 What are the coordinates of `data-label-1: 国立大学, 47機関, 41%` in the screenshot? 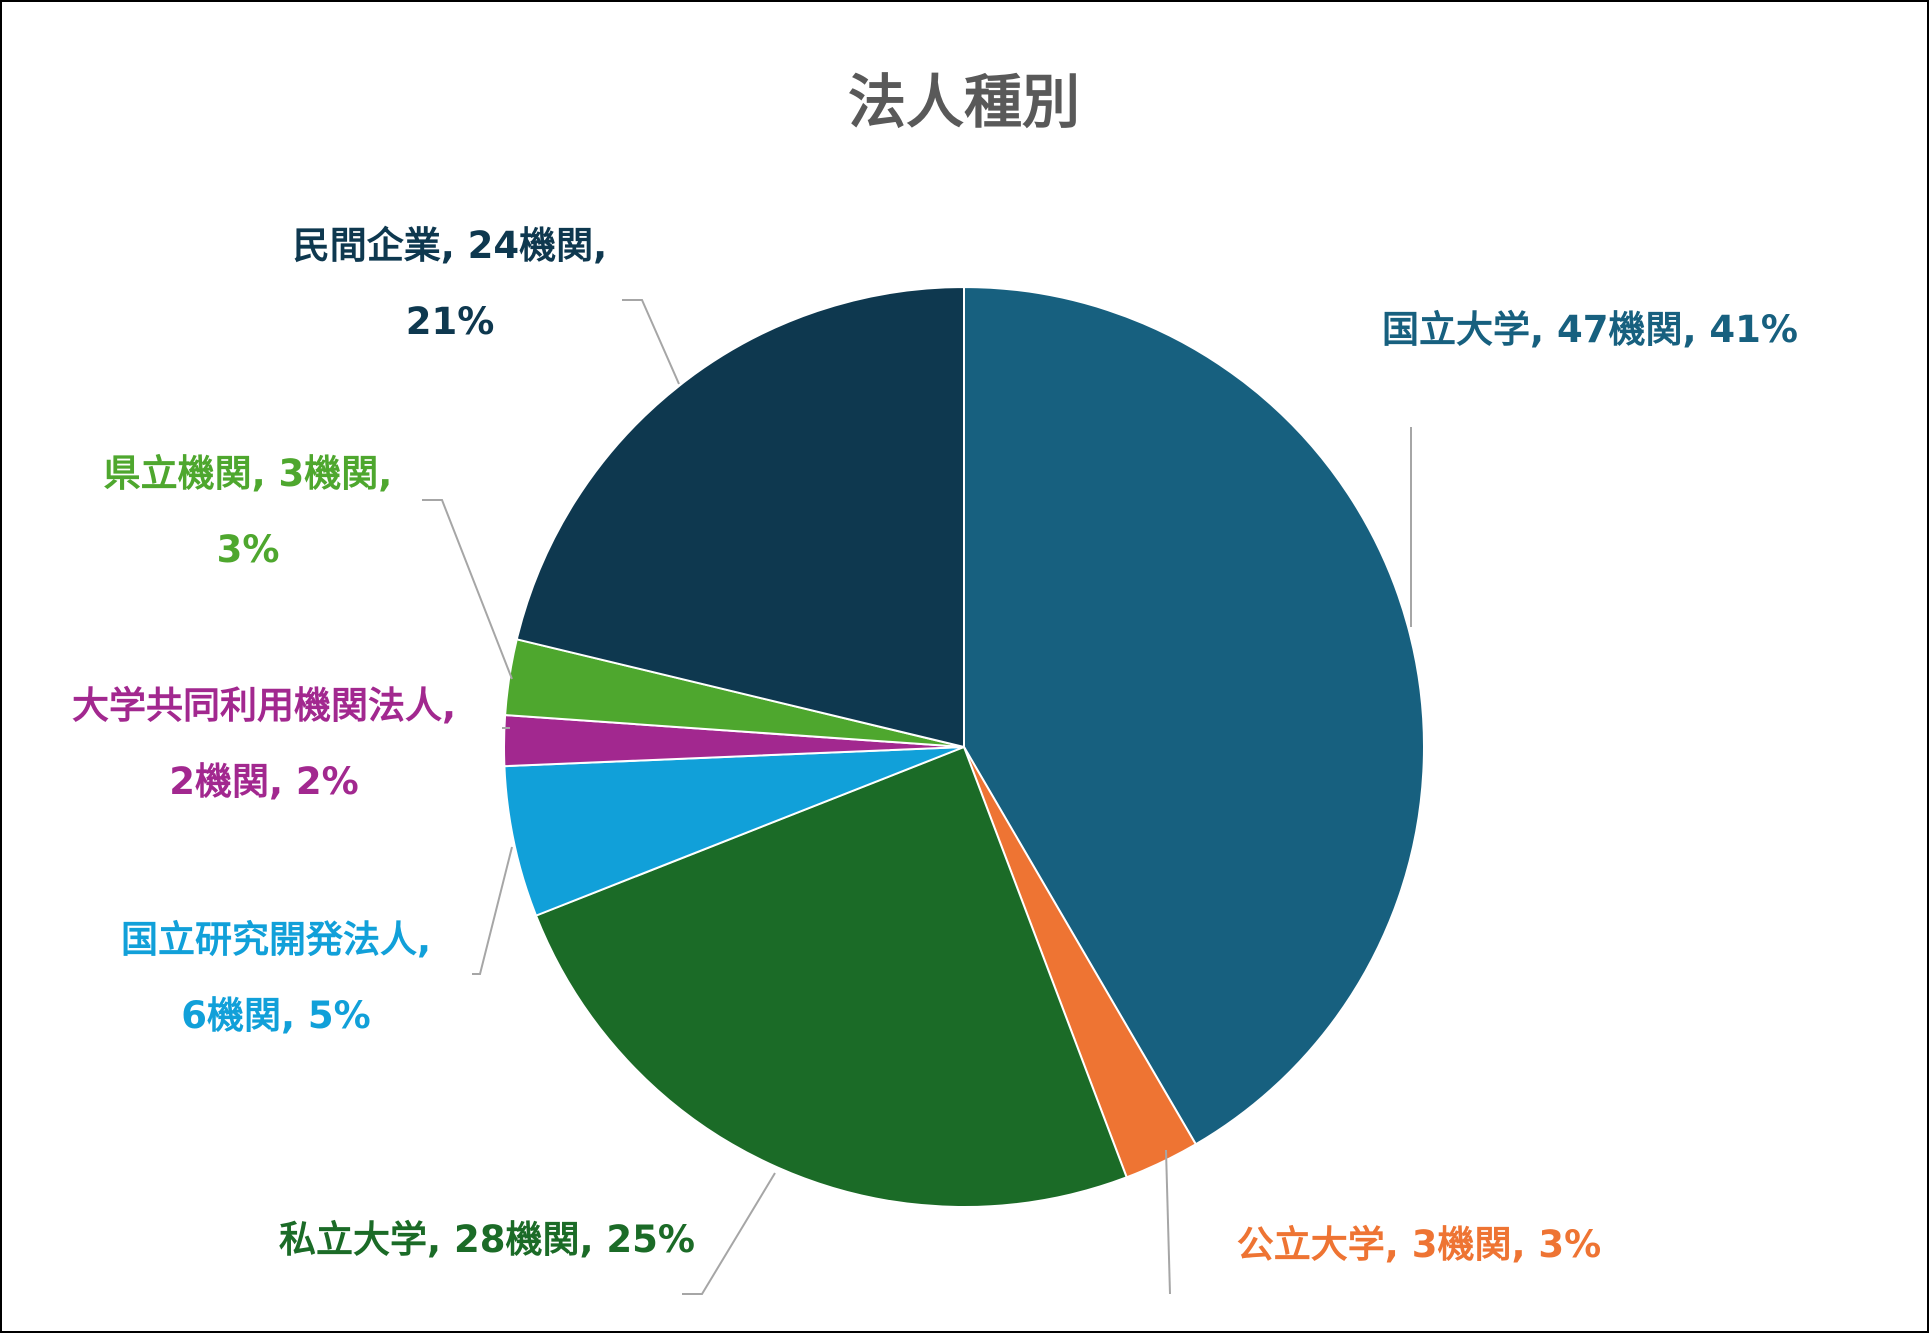 It's located at (1590, 329).